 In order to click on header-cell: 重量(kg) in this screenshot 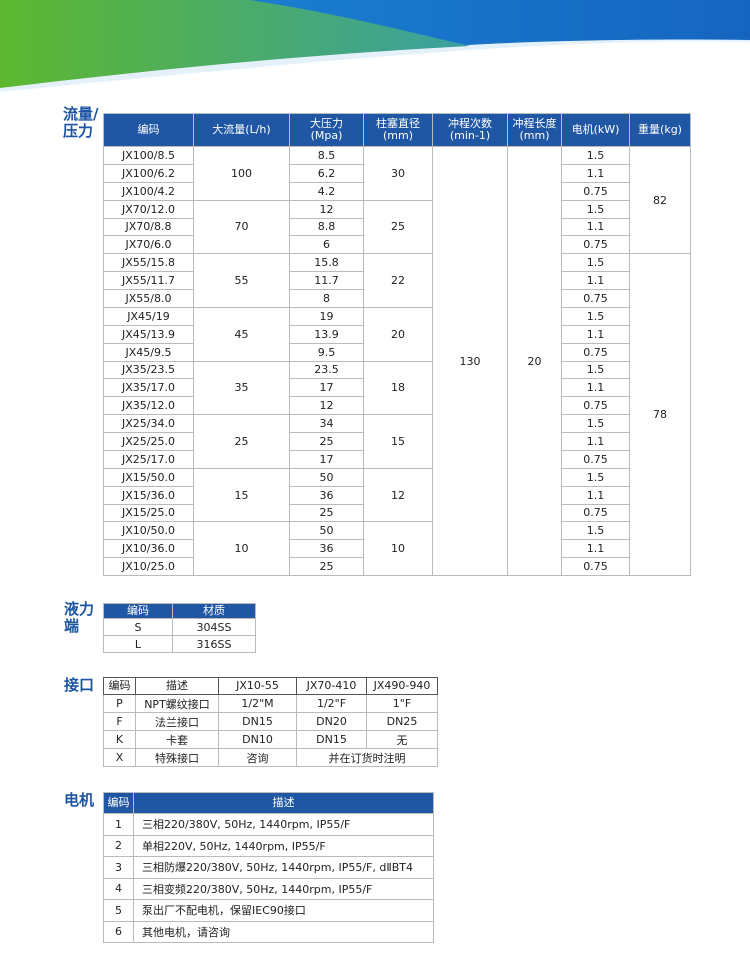, I will do `click(660, 130)`.